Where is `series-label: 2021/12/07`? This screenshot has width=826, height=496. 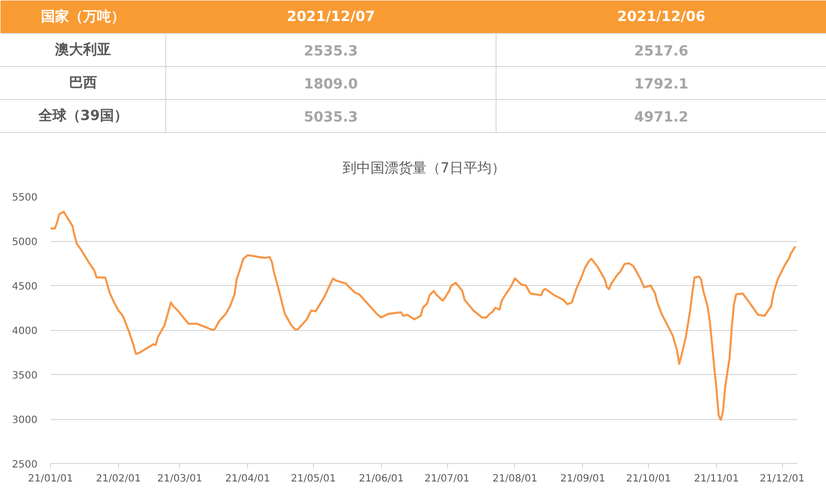 series-label: 2021/12/07 is located at coordinates (330, 17).